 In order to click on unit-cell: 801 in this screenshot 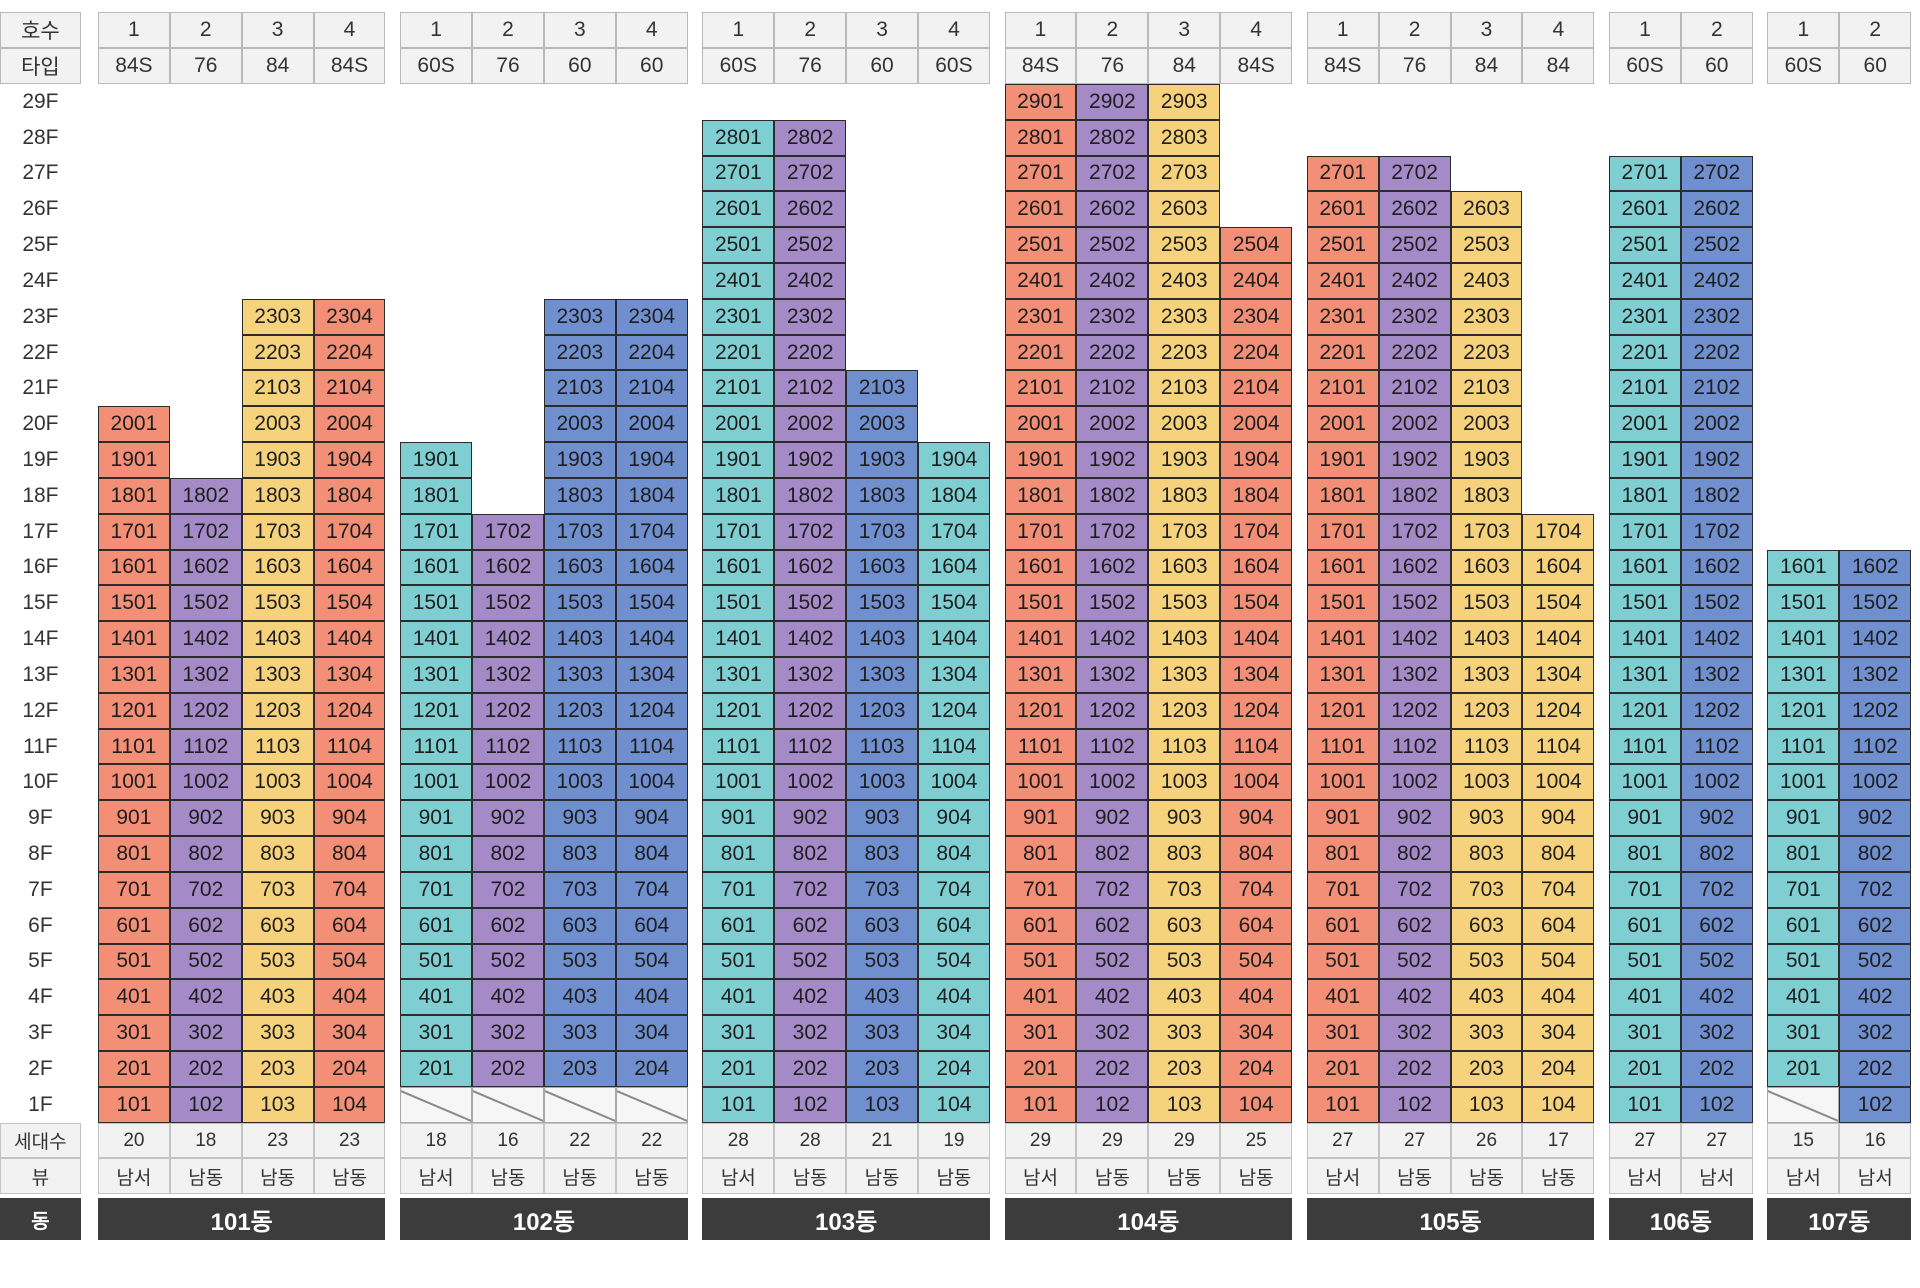, I will do `click(436, 854)`.